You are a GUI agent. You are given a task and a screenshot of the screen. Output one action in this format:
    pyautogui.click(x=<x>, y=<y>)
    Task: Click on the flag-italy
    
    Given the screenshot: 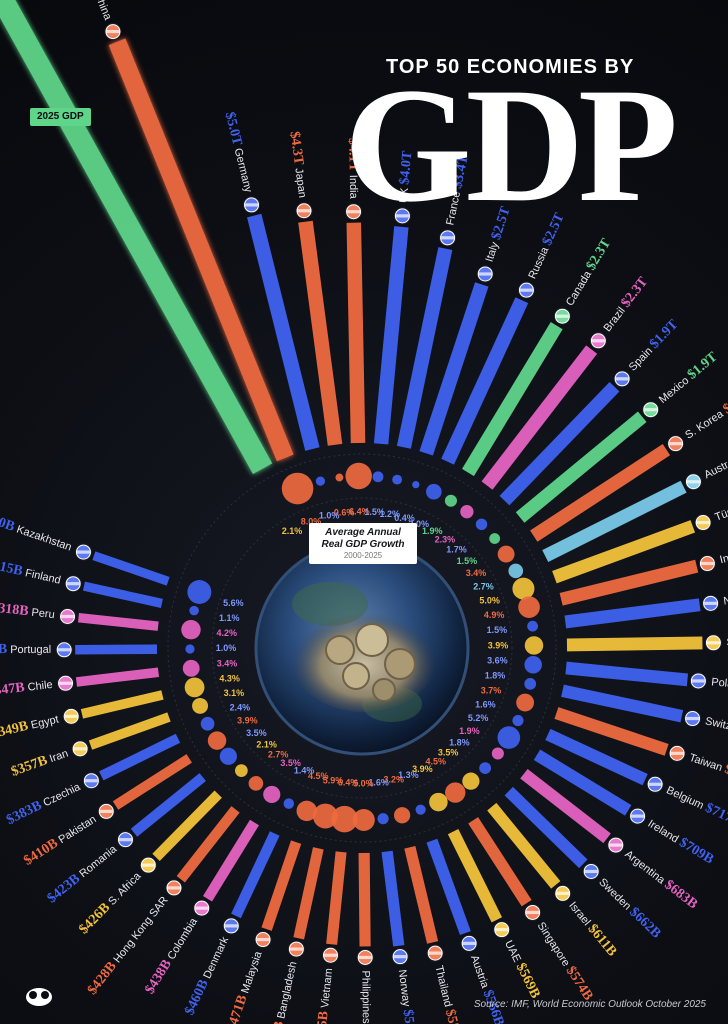 What is the action you would take?
    pyautogui.click(x=485, y=274)
    